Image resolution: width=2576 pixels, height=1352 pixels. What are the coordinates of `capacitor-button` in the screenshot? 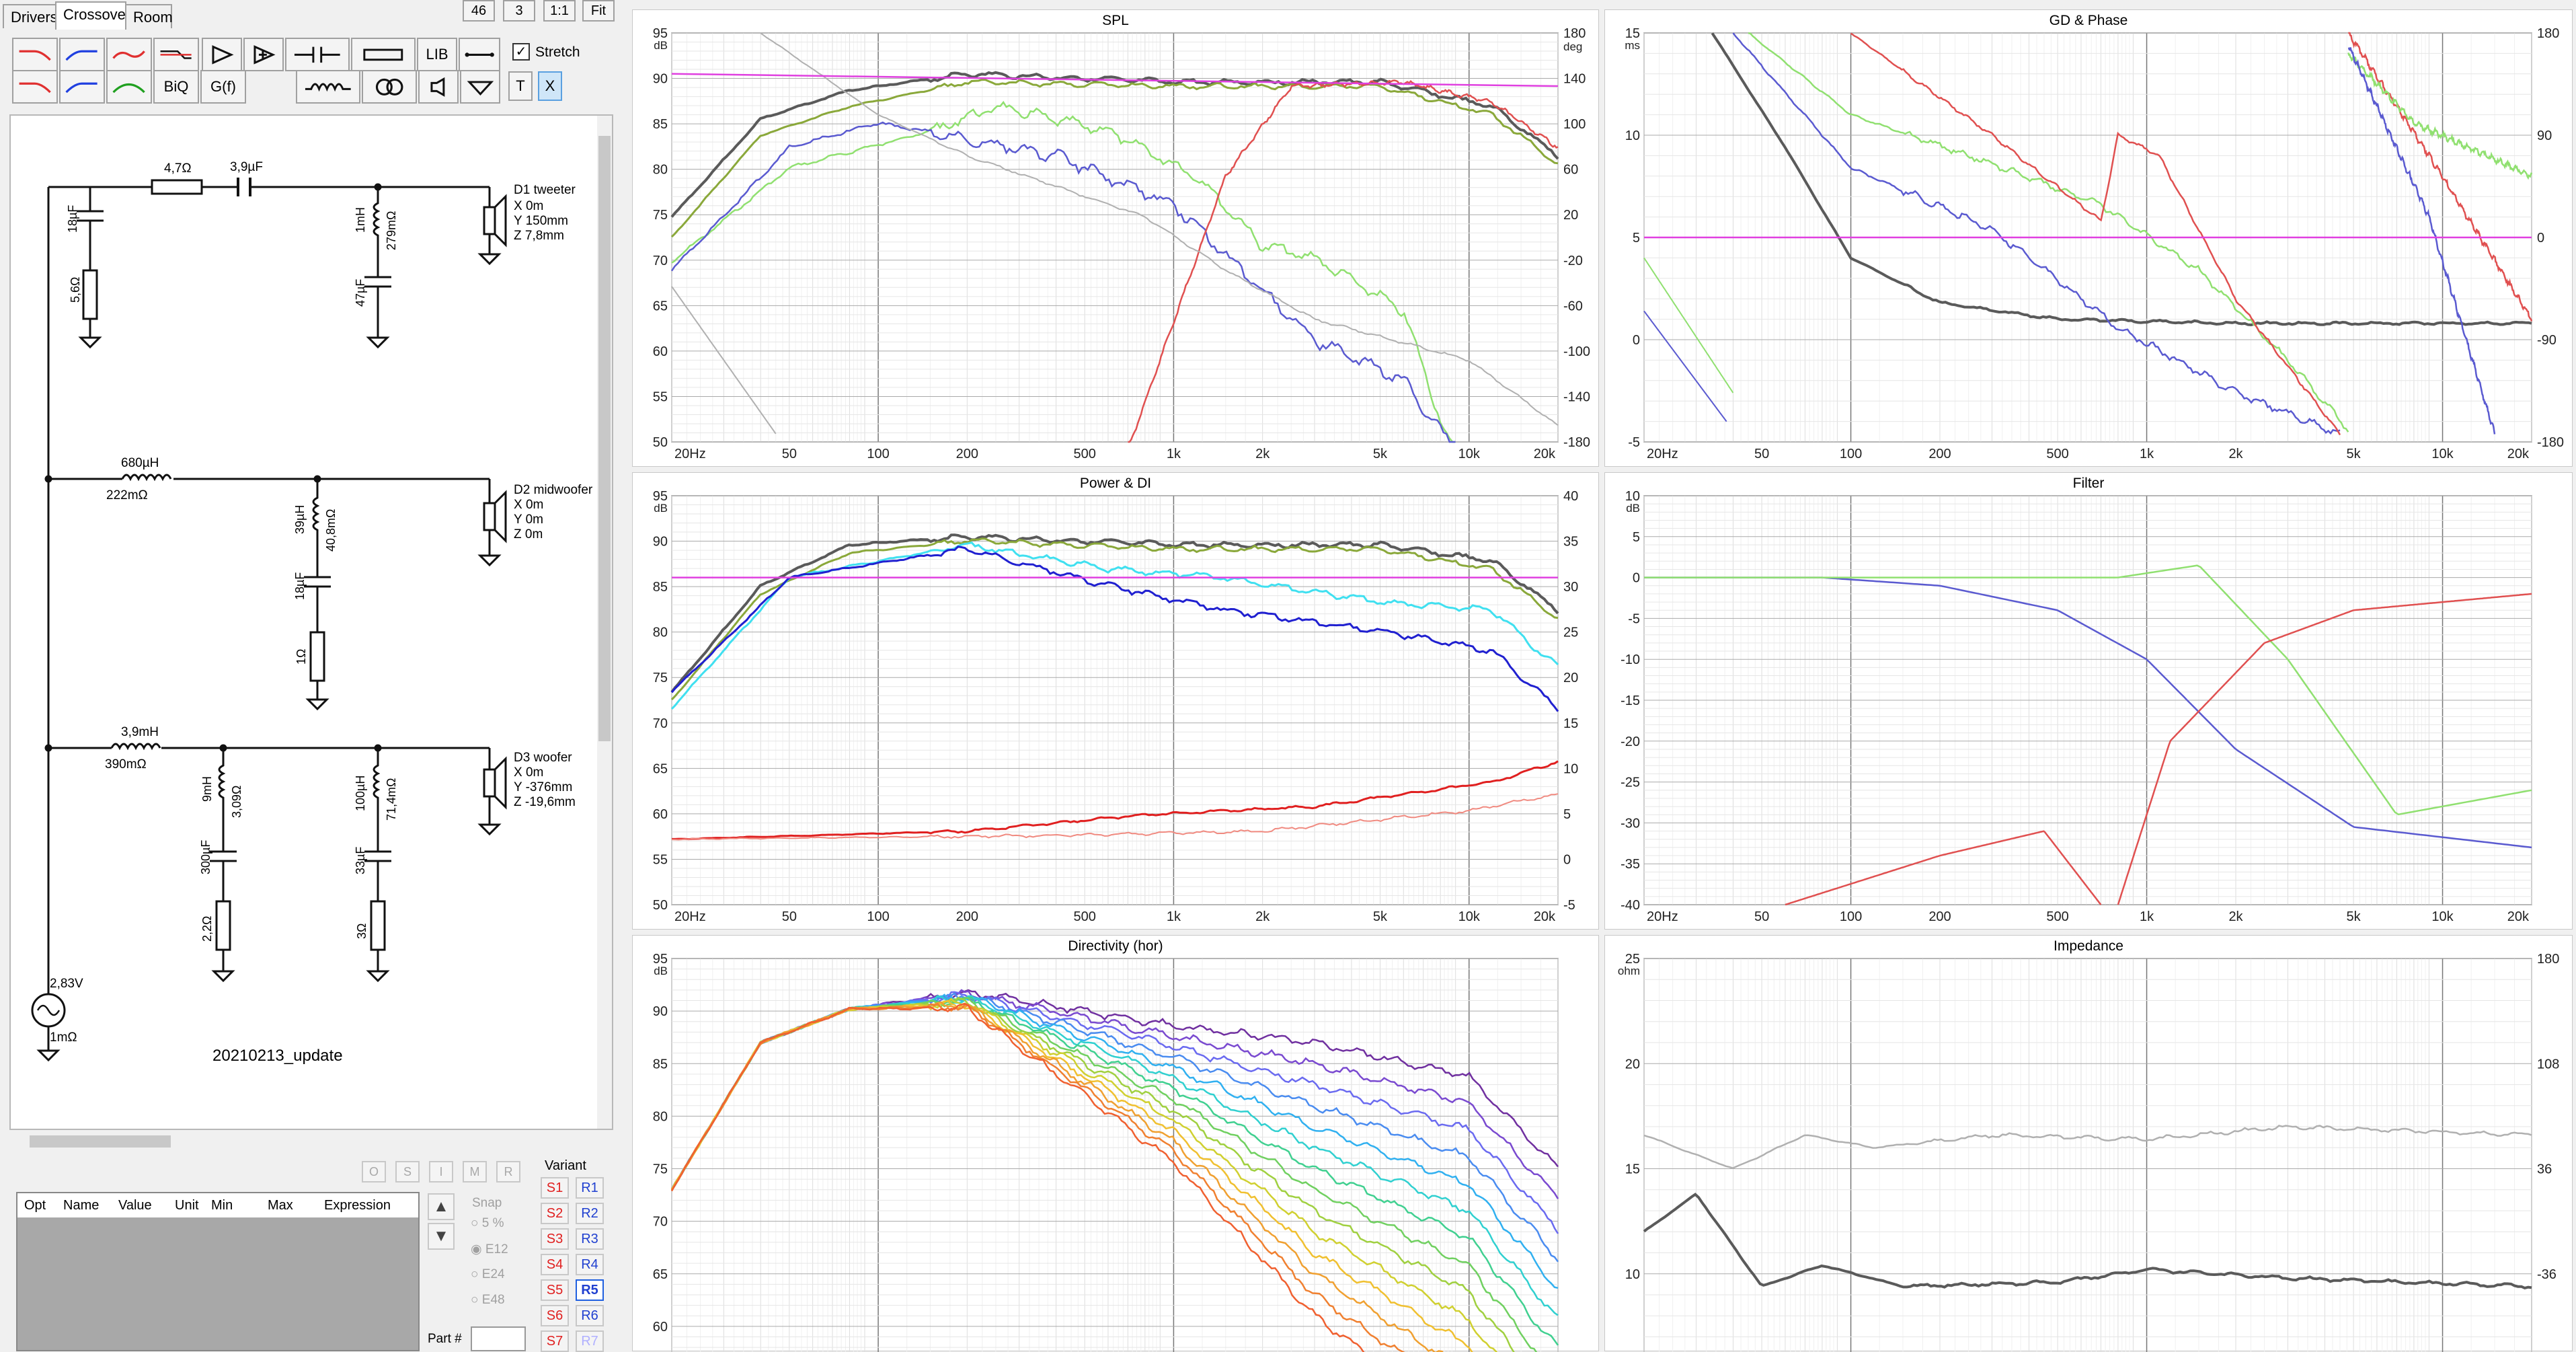 It's located at (318, 55).